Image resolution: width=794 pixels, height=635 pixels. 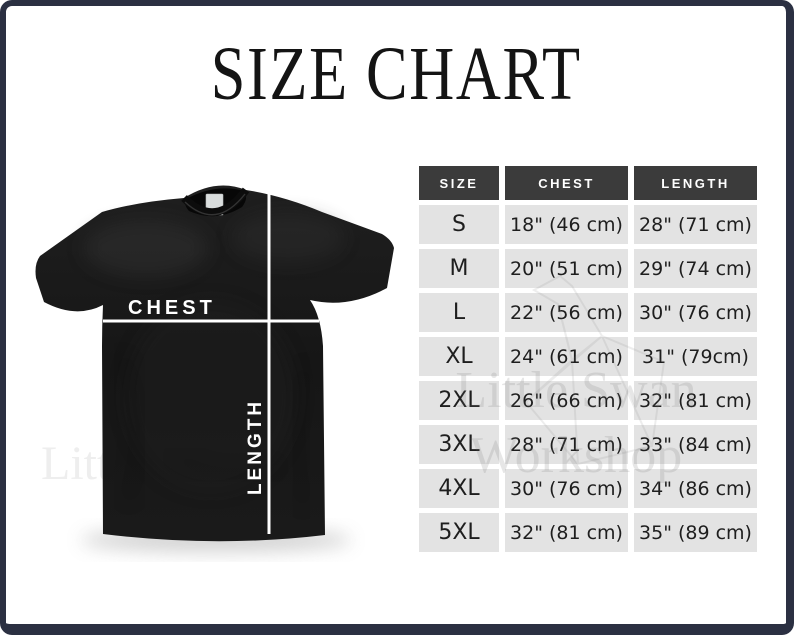 I want to click on table-cell-size: XL, so click(x=459, y=356).